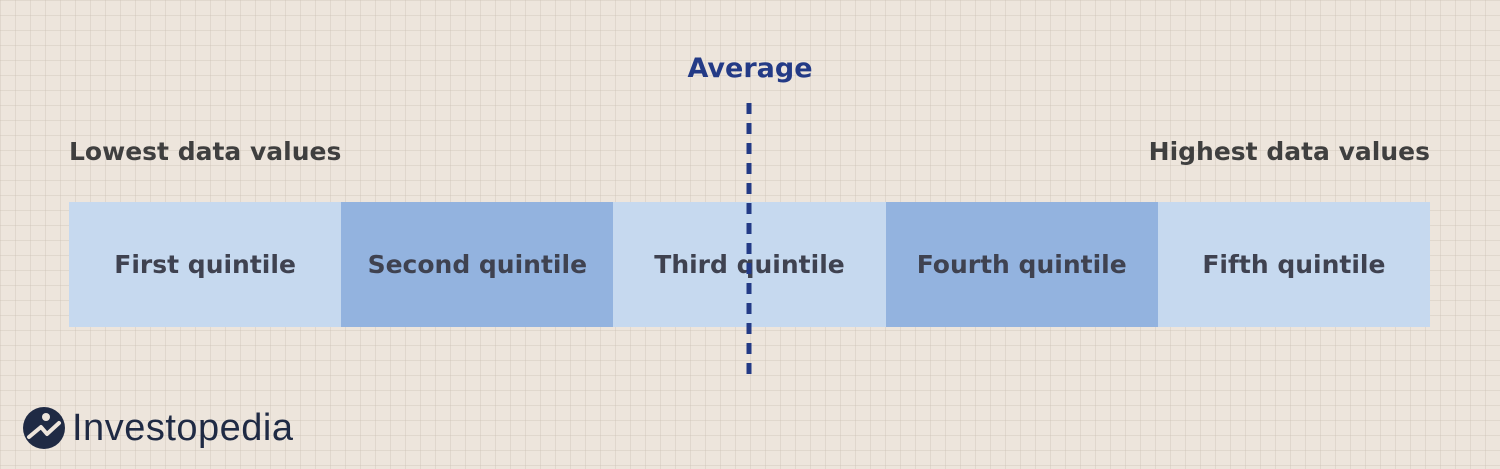 This screenshot has width=1500, height=469. Describe the element at coordinates (1021, 264) in the screenshot. I see `quintile-segment-4: Fourth quintile` at that location.